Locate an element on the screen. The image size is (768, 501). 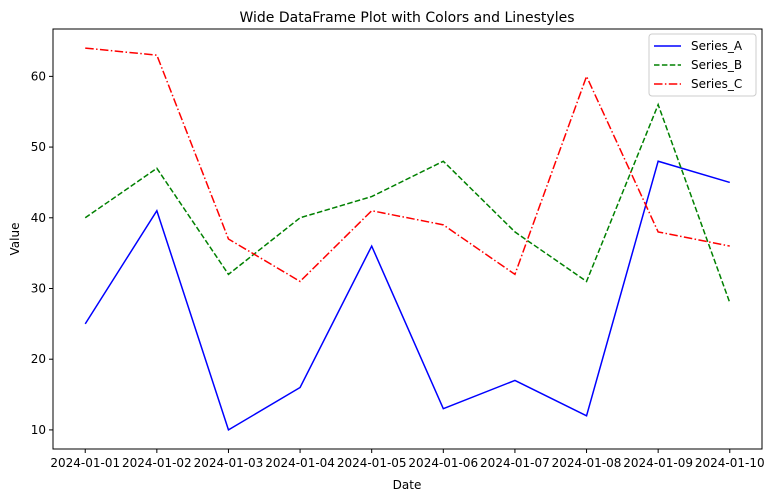
y-tick-label: 30 is located at coordinates (38, 288).